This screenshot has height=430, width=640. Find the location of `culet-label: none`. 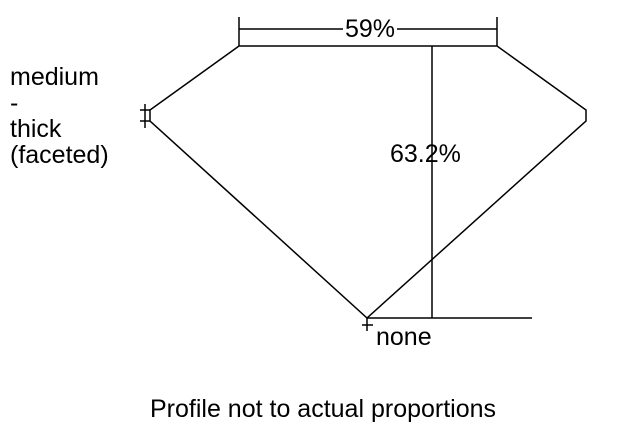

culet-label: none is located at coordinates (404, 337).